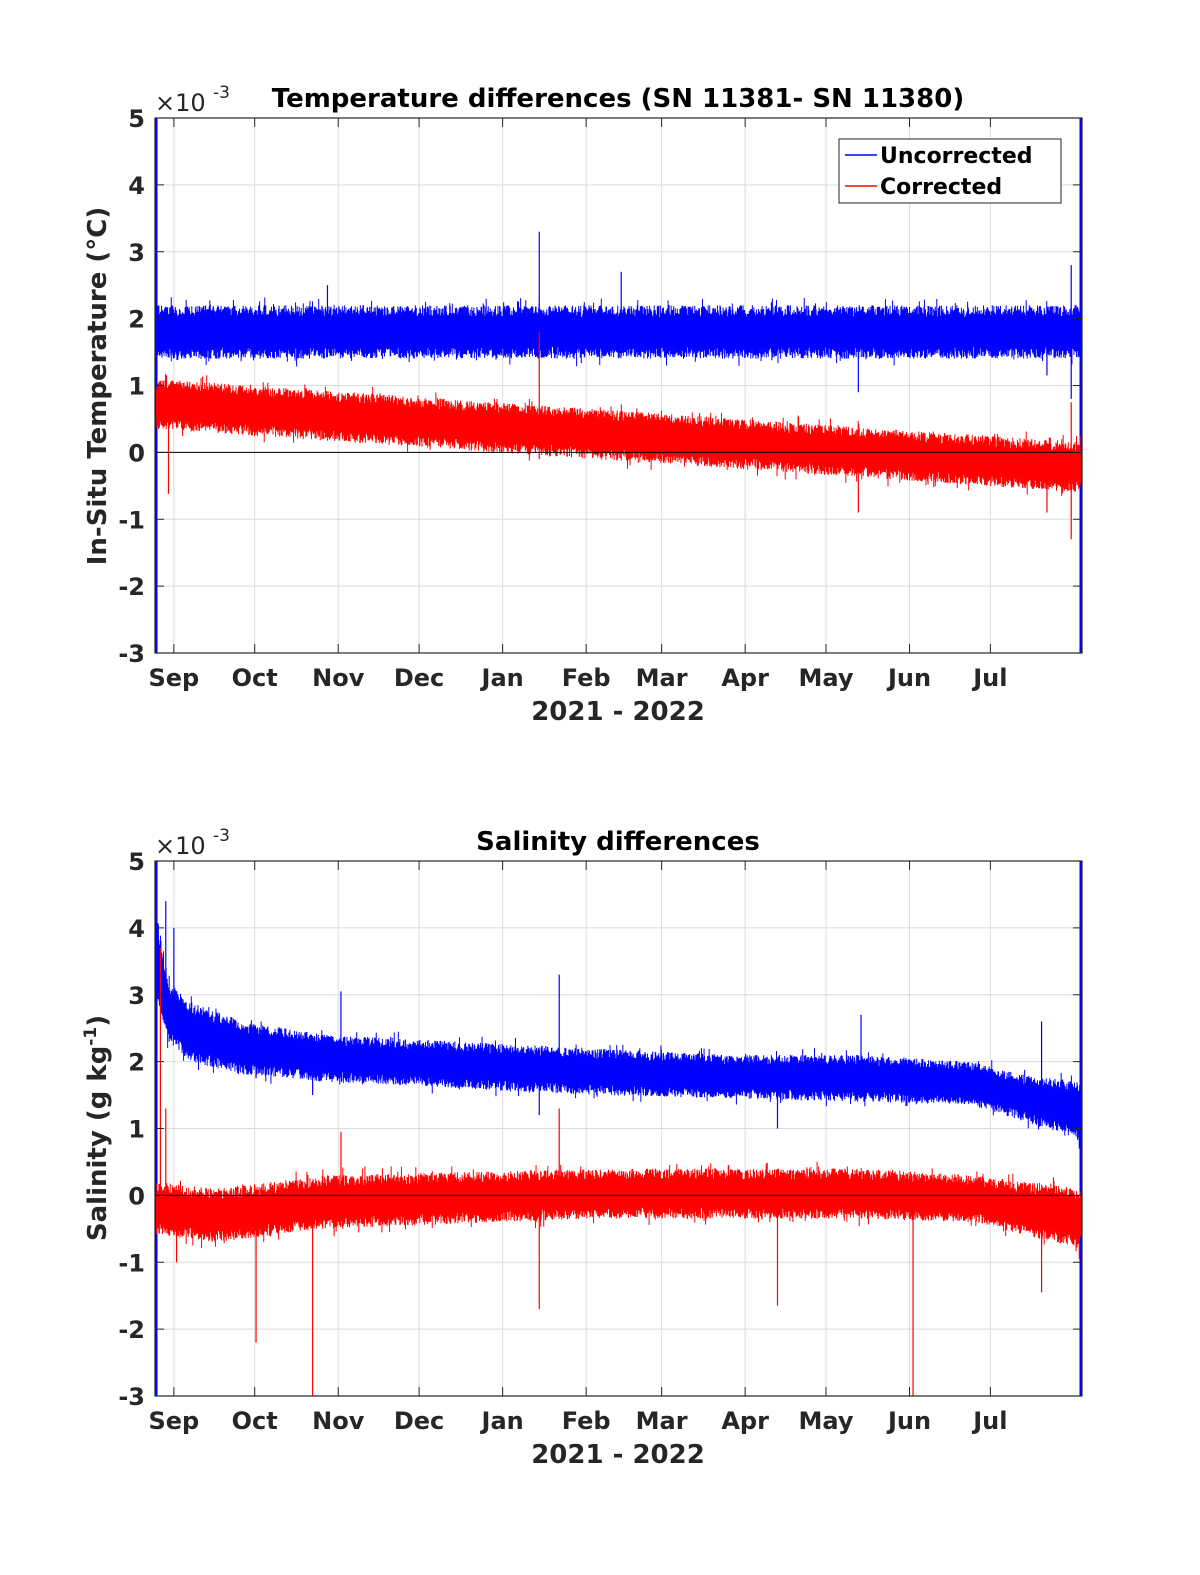 The height and width of the screenshot is (1575, 1200). Describe the element at coordinates (221, 836) in the screenshot. I see `salinity-exponent-power: -3` at that location.